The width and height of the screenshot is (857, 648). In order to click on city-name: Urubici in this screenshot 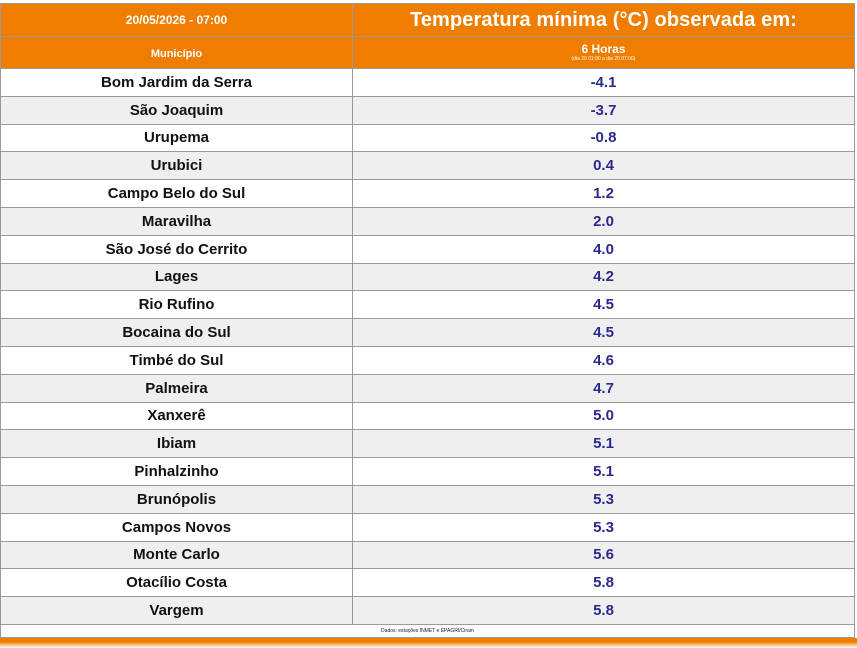, I will do `click(176, 166)`.